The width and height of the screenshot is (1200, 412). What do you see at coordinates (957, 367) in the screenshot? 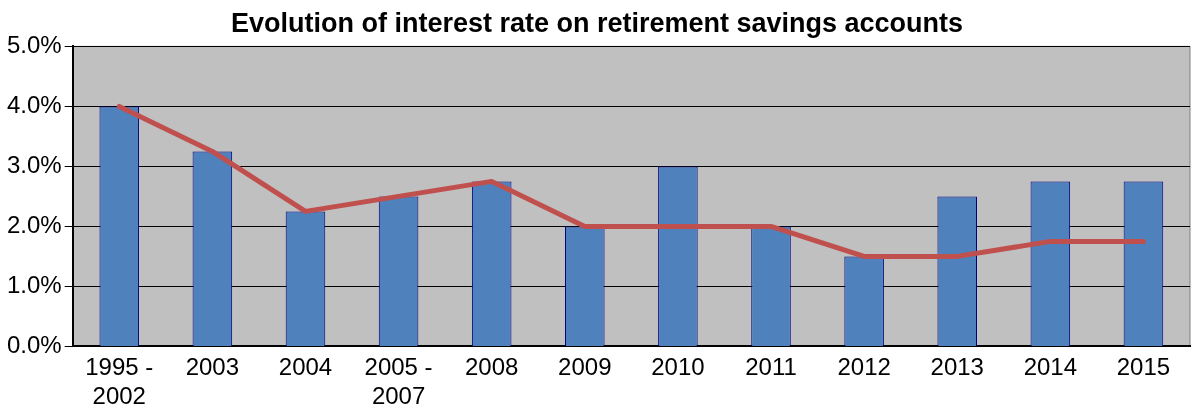
I see `x-tick-label: 2013` at bounding box center [957, 367].